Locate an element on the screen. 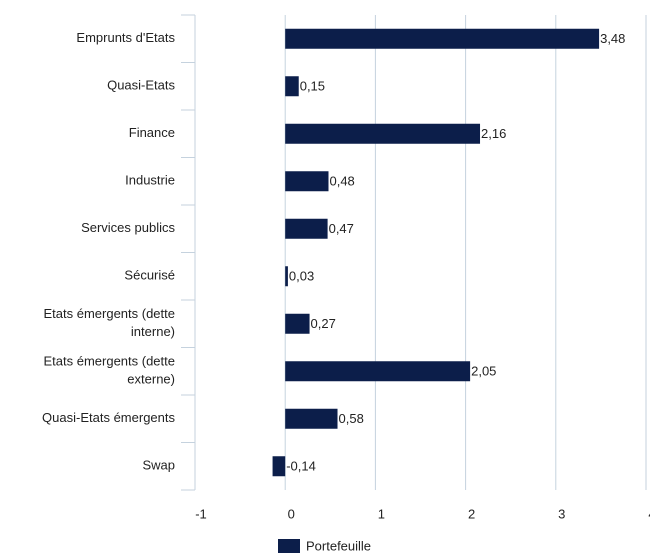  y-tick-label: Services publics is located at coordinates (128, 227).